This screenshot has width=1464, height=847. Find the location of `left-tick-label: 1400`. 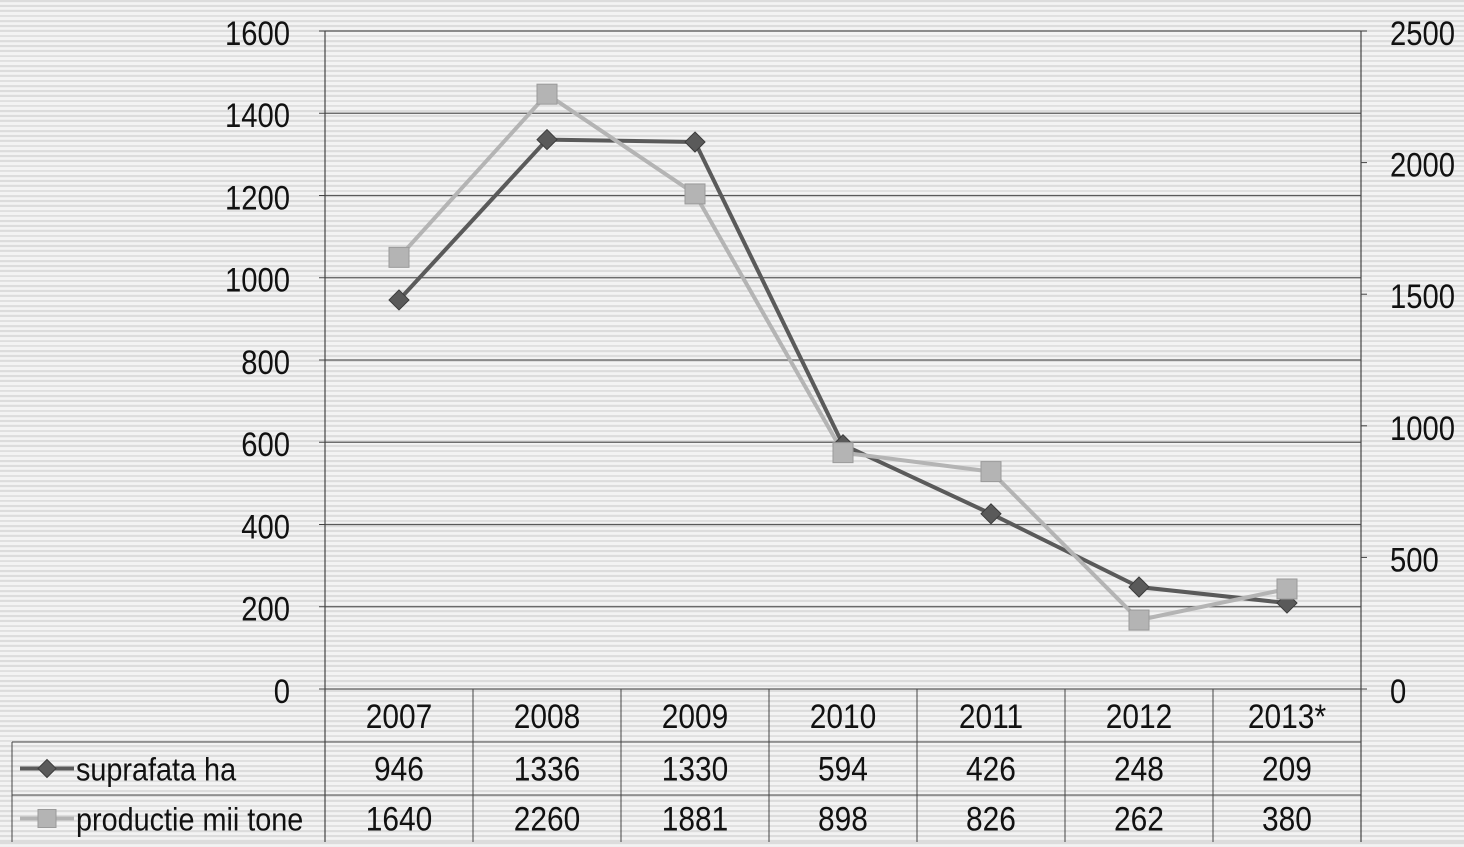

left-tick-label: 1400 is located at coordinates (257, 115).